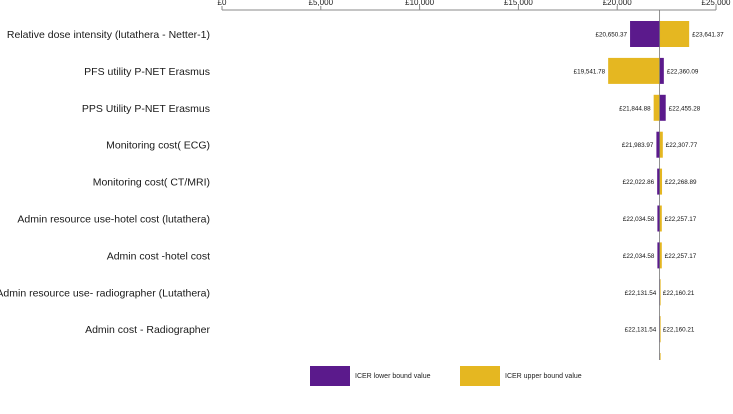  Describe the element at coordinates (330, 376) in the screenshot. I see `legend-swatch-lower` at that location.